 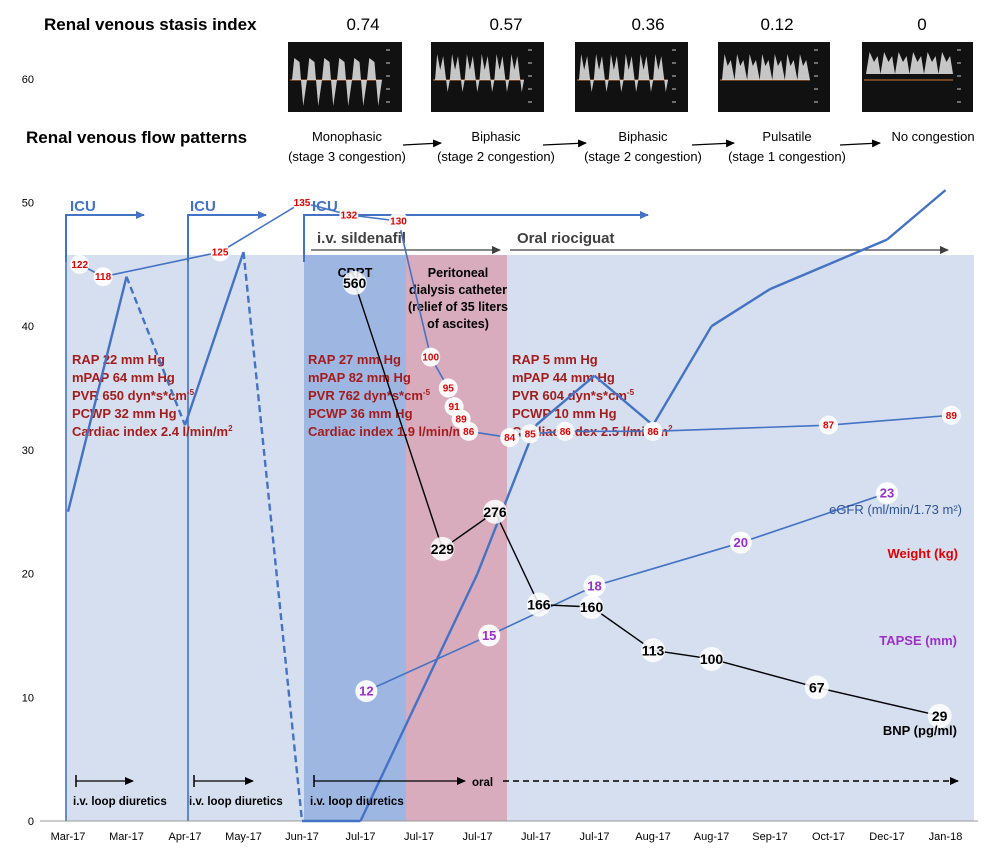 What do you see at coordinates (458, 290) in the screenshot?
I see `peritoneal-label: dialysis catheter` at bounding box center [458, 290].